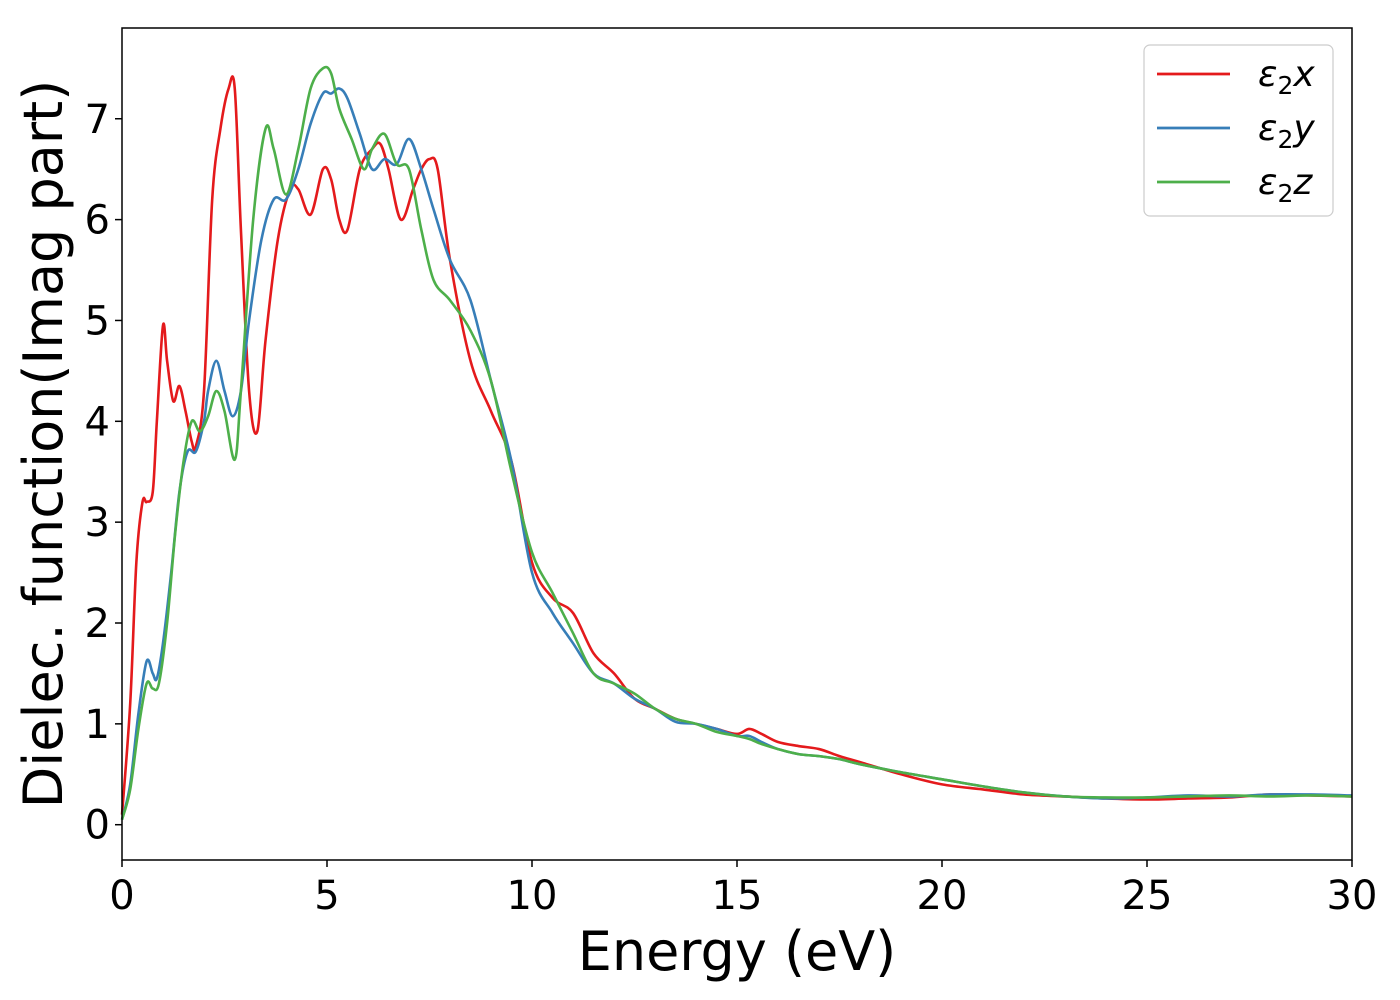 The height and width of the screenshot is (1000, 1400). I want to click on legend: ε2x ε2y ε2z, so click(1238, 130).